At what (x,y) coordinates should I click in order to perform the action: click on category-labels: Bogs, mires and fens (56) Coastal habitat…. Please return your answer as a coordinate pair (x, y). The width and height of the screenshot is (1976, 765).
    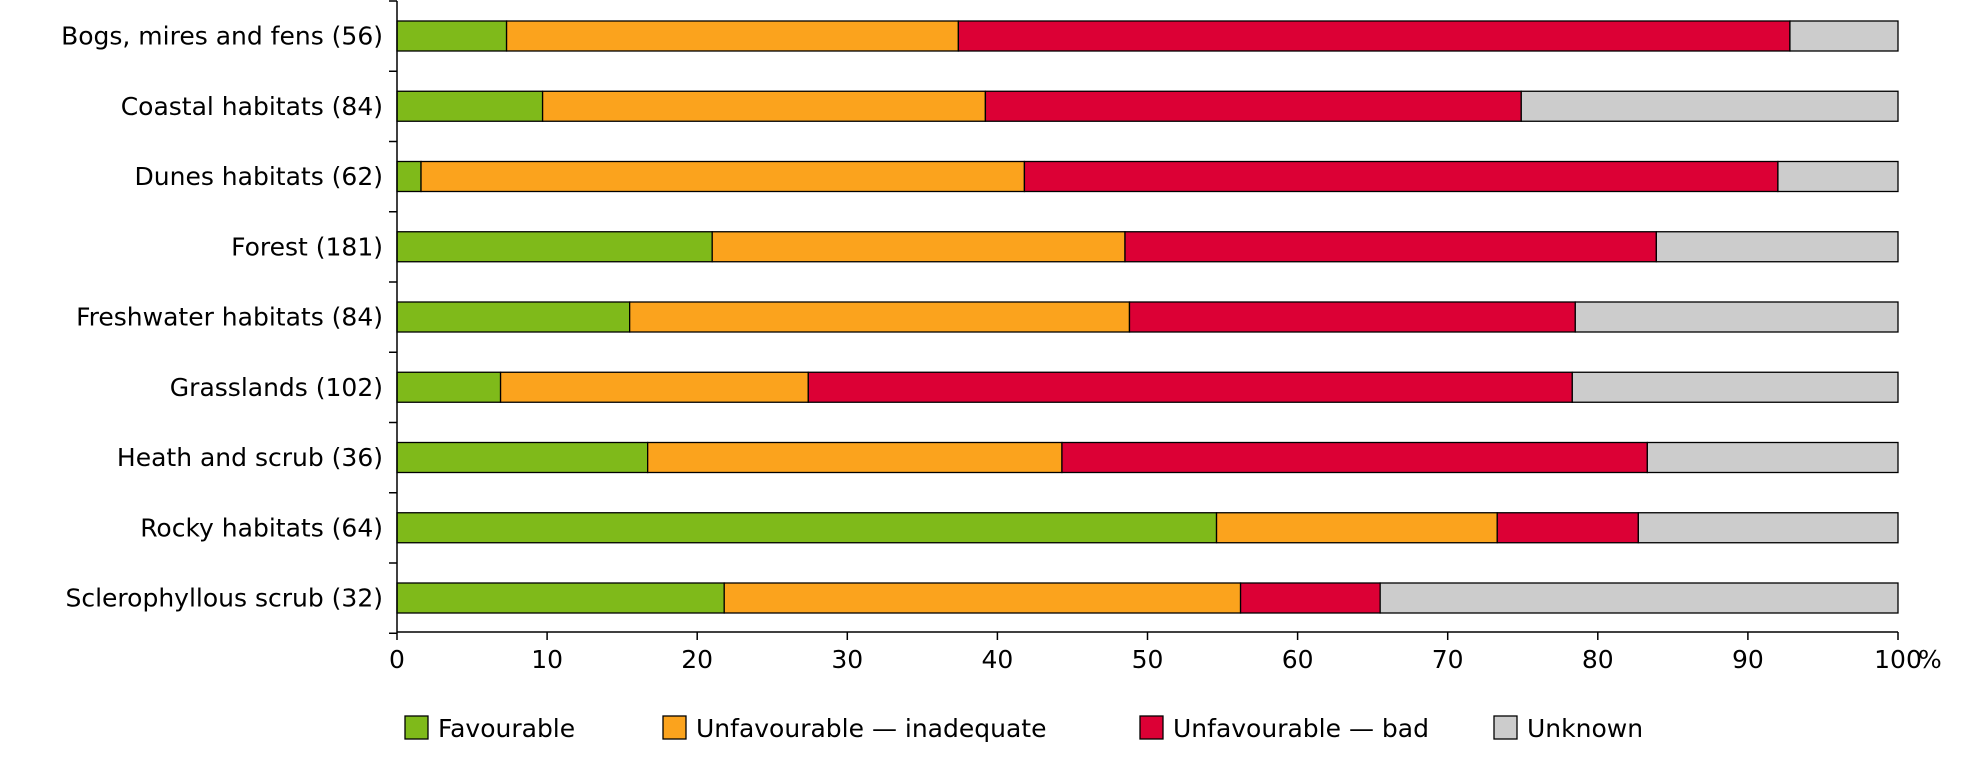
    Looking at the image, I should click on (222, 317).